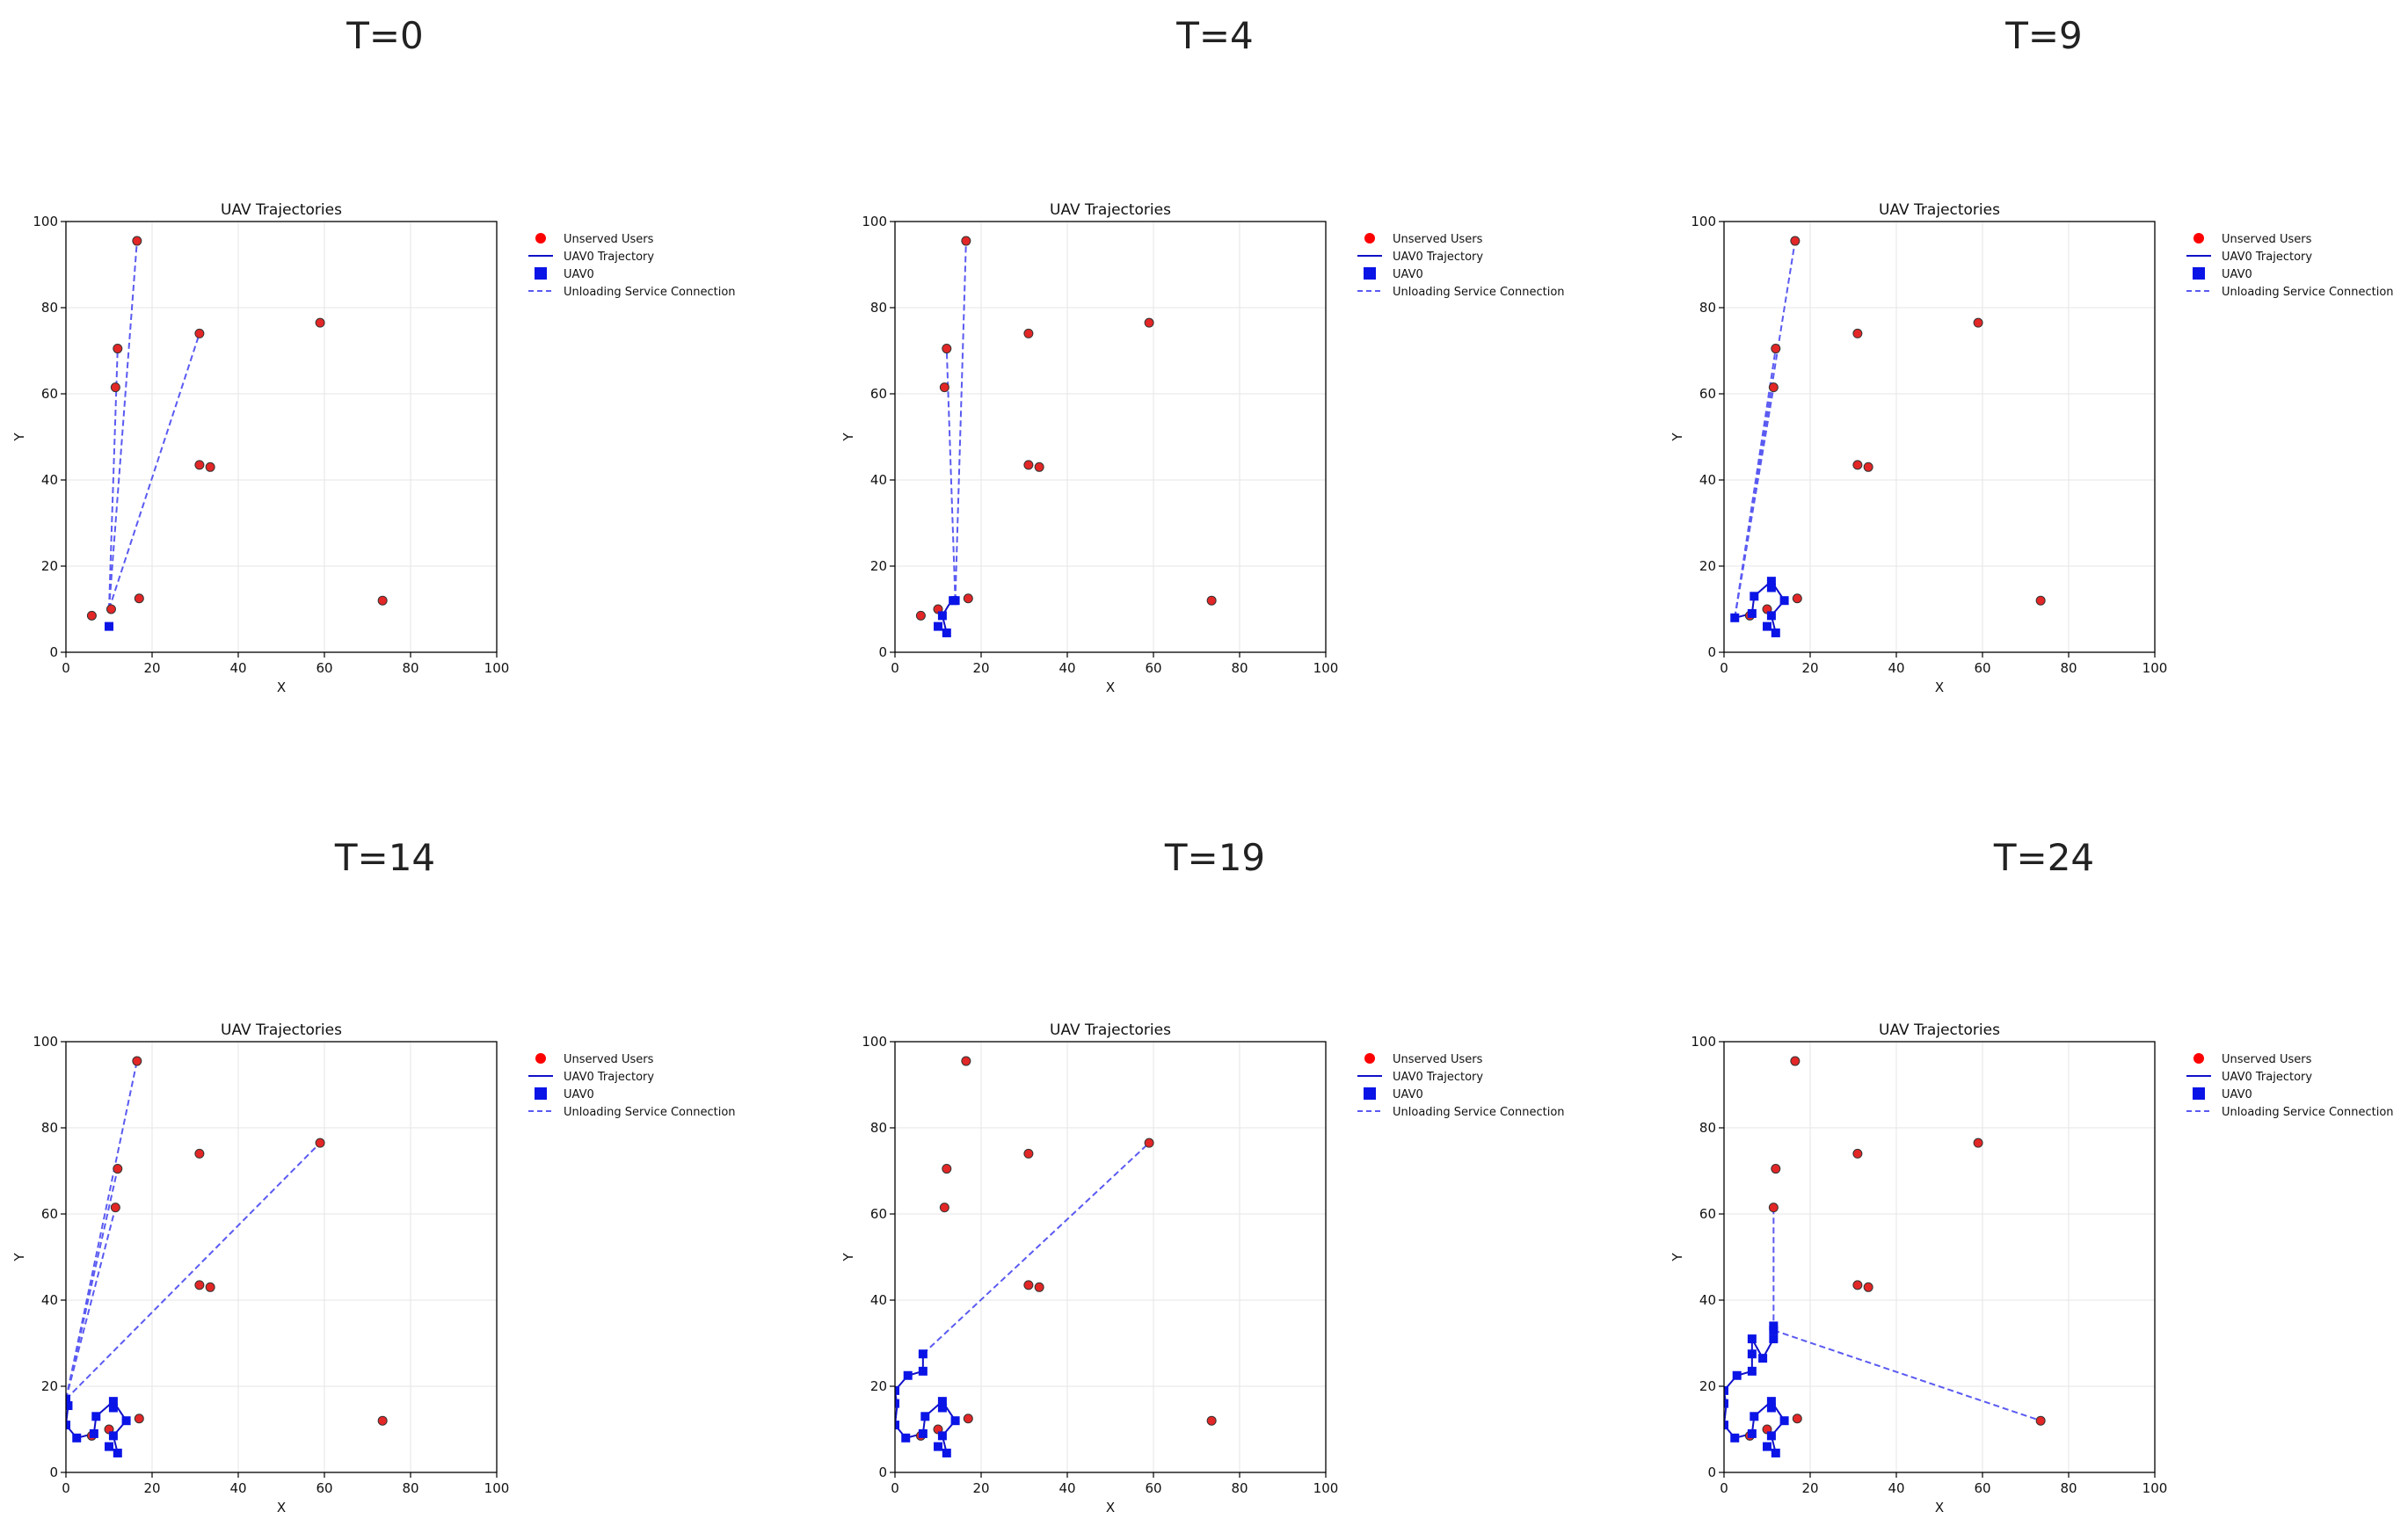  What do you see at coordinates (2198, 1058) in the screenshot?
I see `legend-swatch-user` at bounding box center [2198, 1058].